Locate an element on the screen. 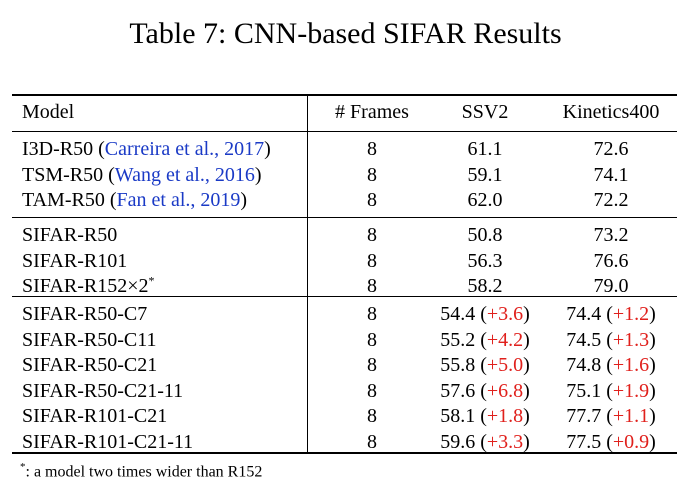  ssv2-delta: +1.8 is located at coordinates (505, 416).